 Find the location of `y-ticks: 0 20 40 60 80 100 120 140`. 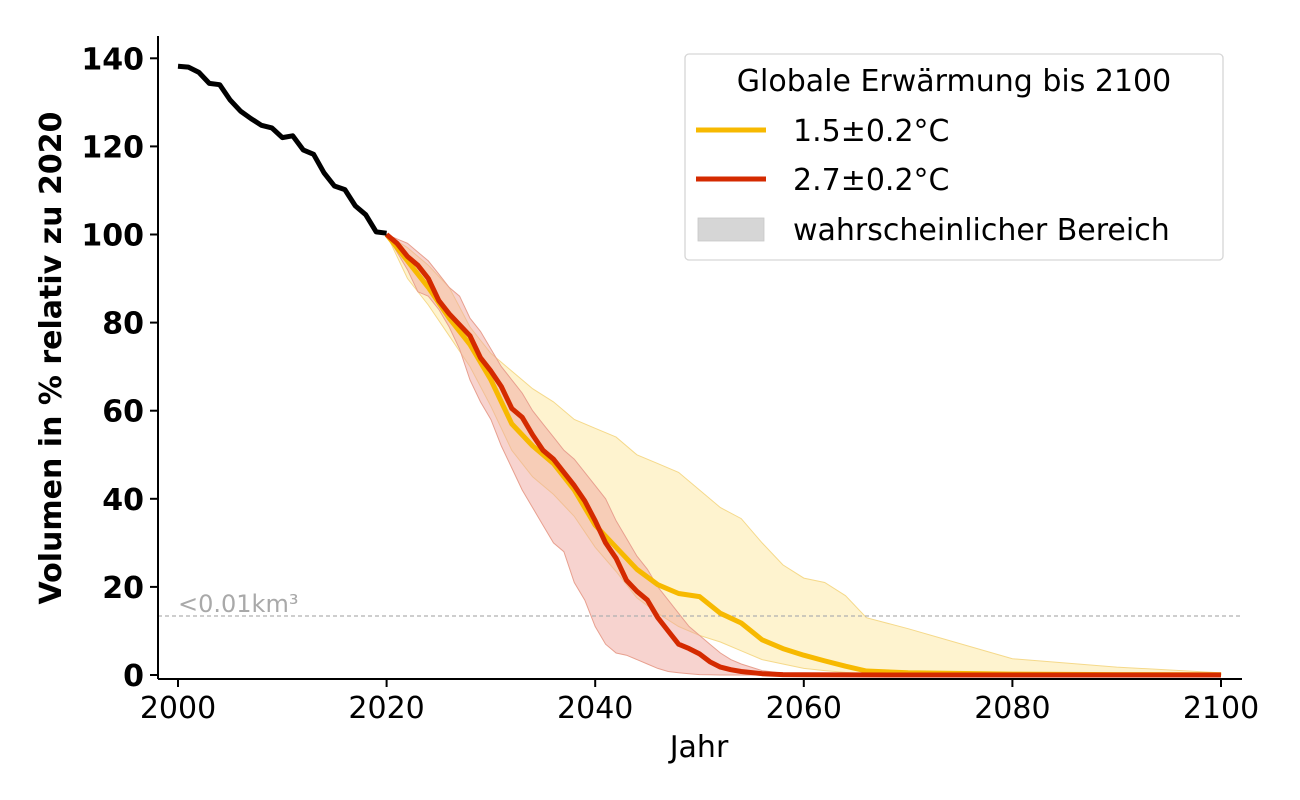

y-ticks: 0 20 40 60 80 100 120 140 is located at coordinates (119, 368).